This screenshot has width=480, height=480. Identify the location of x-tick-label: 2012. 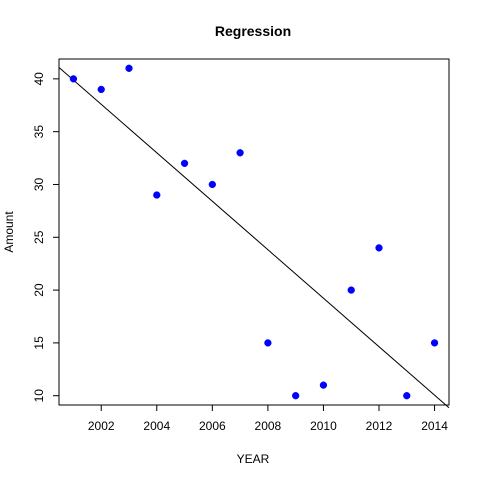
(379, 426).